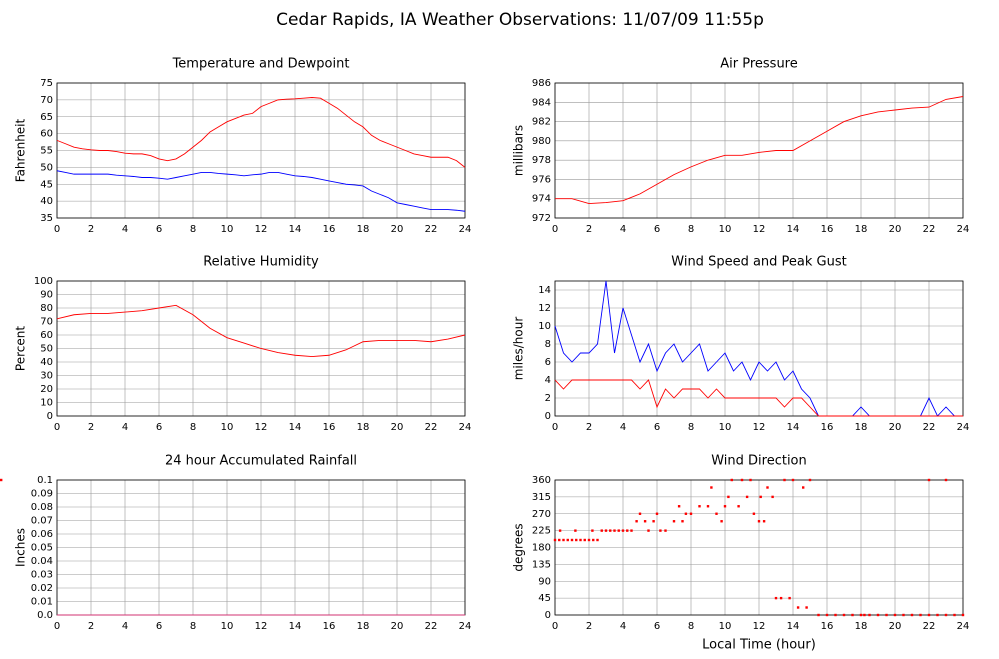 This screenshot has height=659, width=999. I want to click on y-tick-label: 135, so click(541, 564).